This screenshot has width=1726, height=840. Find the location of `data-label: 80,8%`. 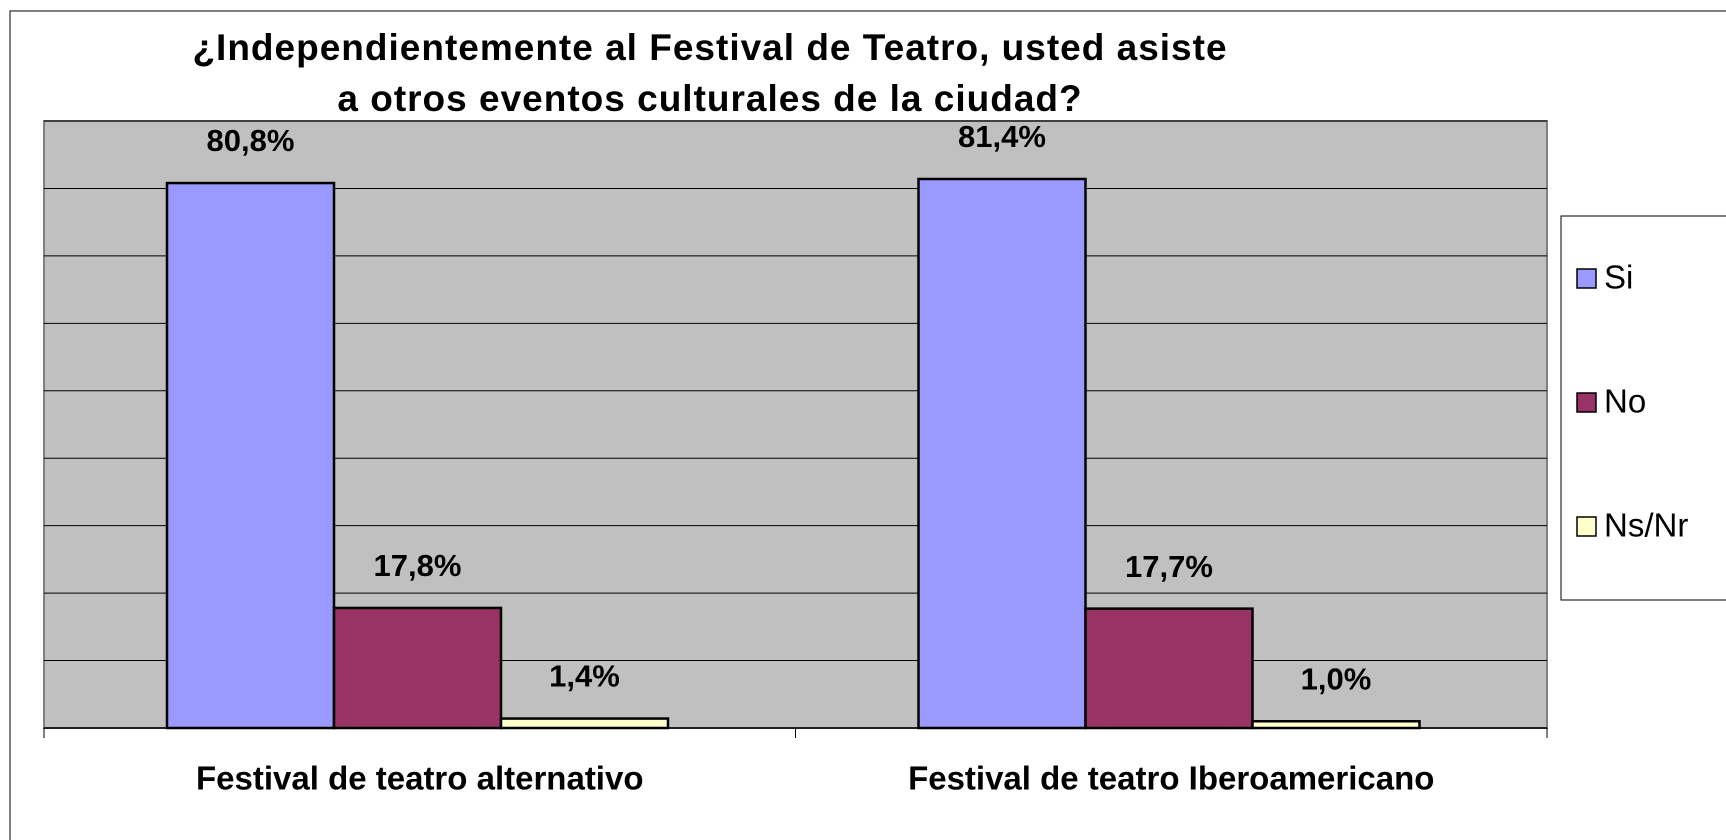

data-label: 80,8% is located at coordinates (251, 140).